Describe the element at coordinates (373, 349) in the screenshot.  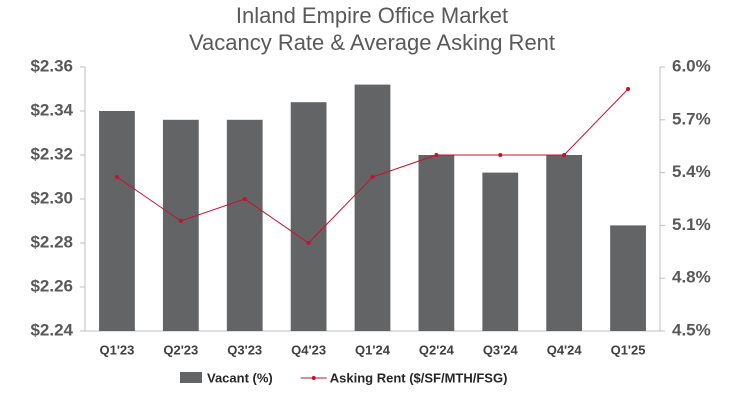
I see `x-tick-label: Q1'24` at that location.